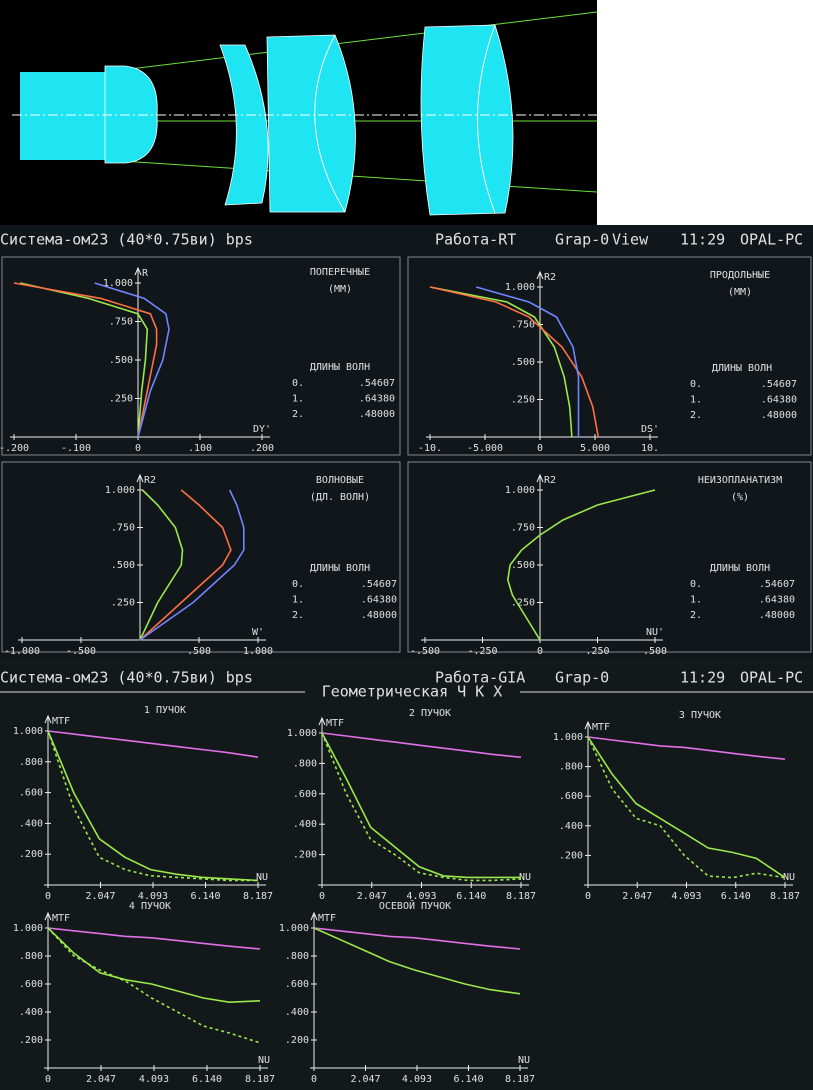 The width and height of the screenshot is (813, 1090). I want to click on header-item: OPAL-PC, so click(771, 240).